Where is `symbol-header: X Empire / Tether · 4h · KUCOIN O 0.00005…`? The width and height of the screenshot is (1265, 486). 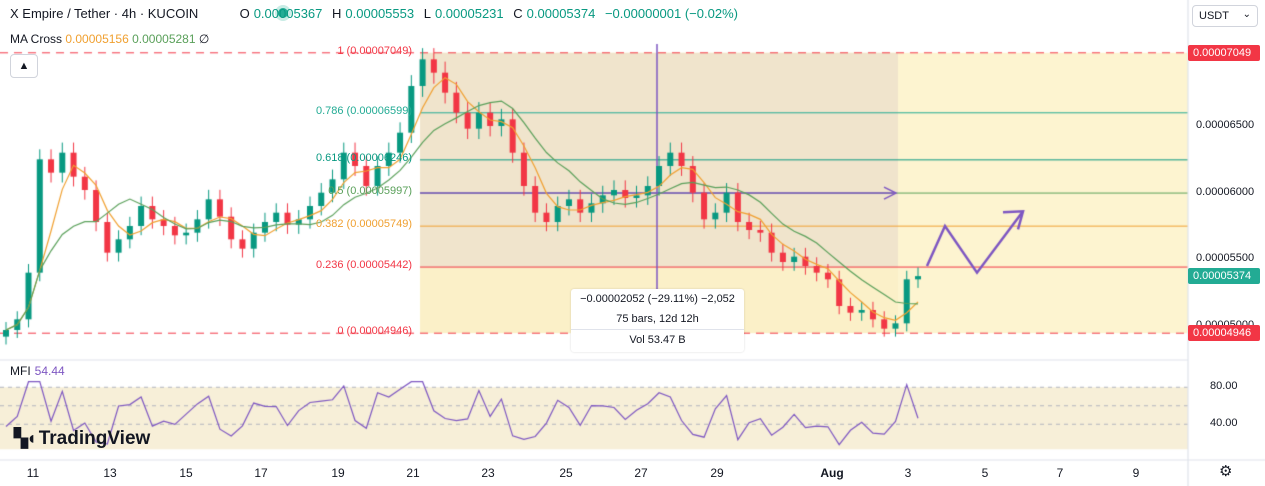 symbol-header: X Empire / Tether · 4h · KUCOIN O 0.00005… is located at coordinates (374, 13).